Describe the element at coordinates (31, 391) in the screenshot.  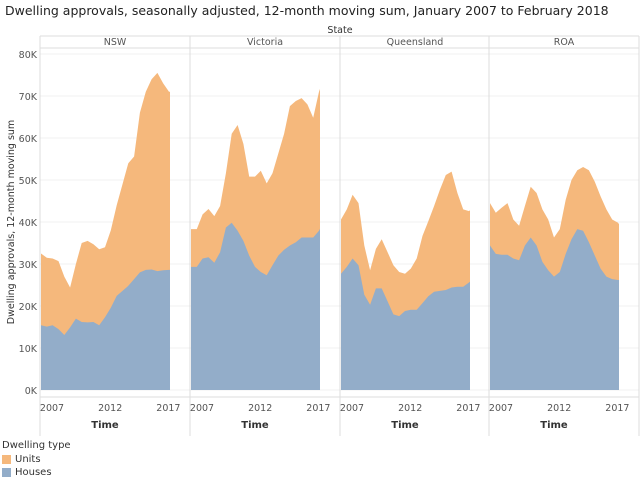
I see `y-tick-label: 0K` at that location.